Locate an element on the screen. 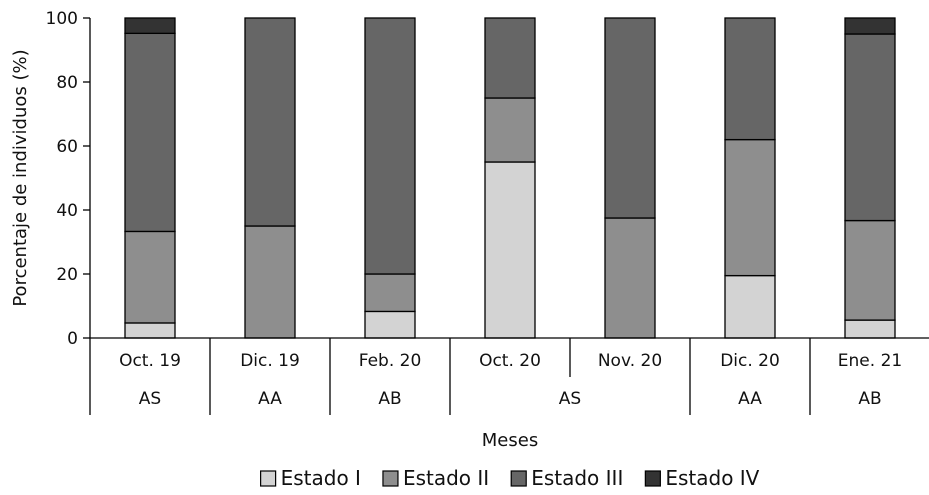  x-tick-label: Nov. 20 is located at coordinates (630, 361).